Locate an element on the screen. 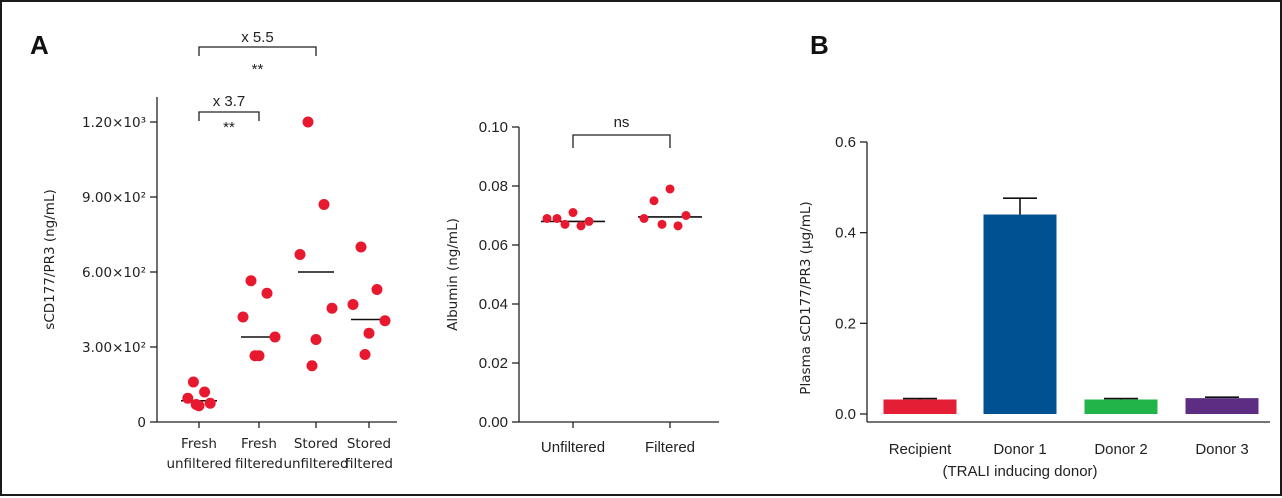  y-tick-label-3: 9.00×10² is located at coordinates (114, 198).